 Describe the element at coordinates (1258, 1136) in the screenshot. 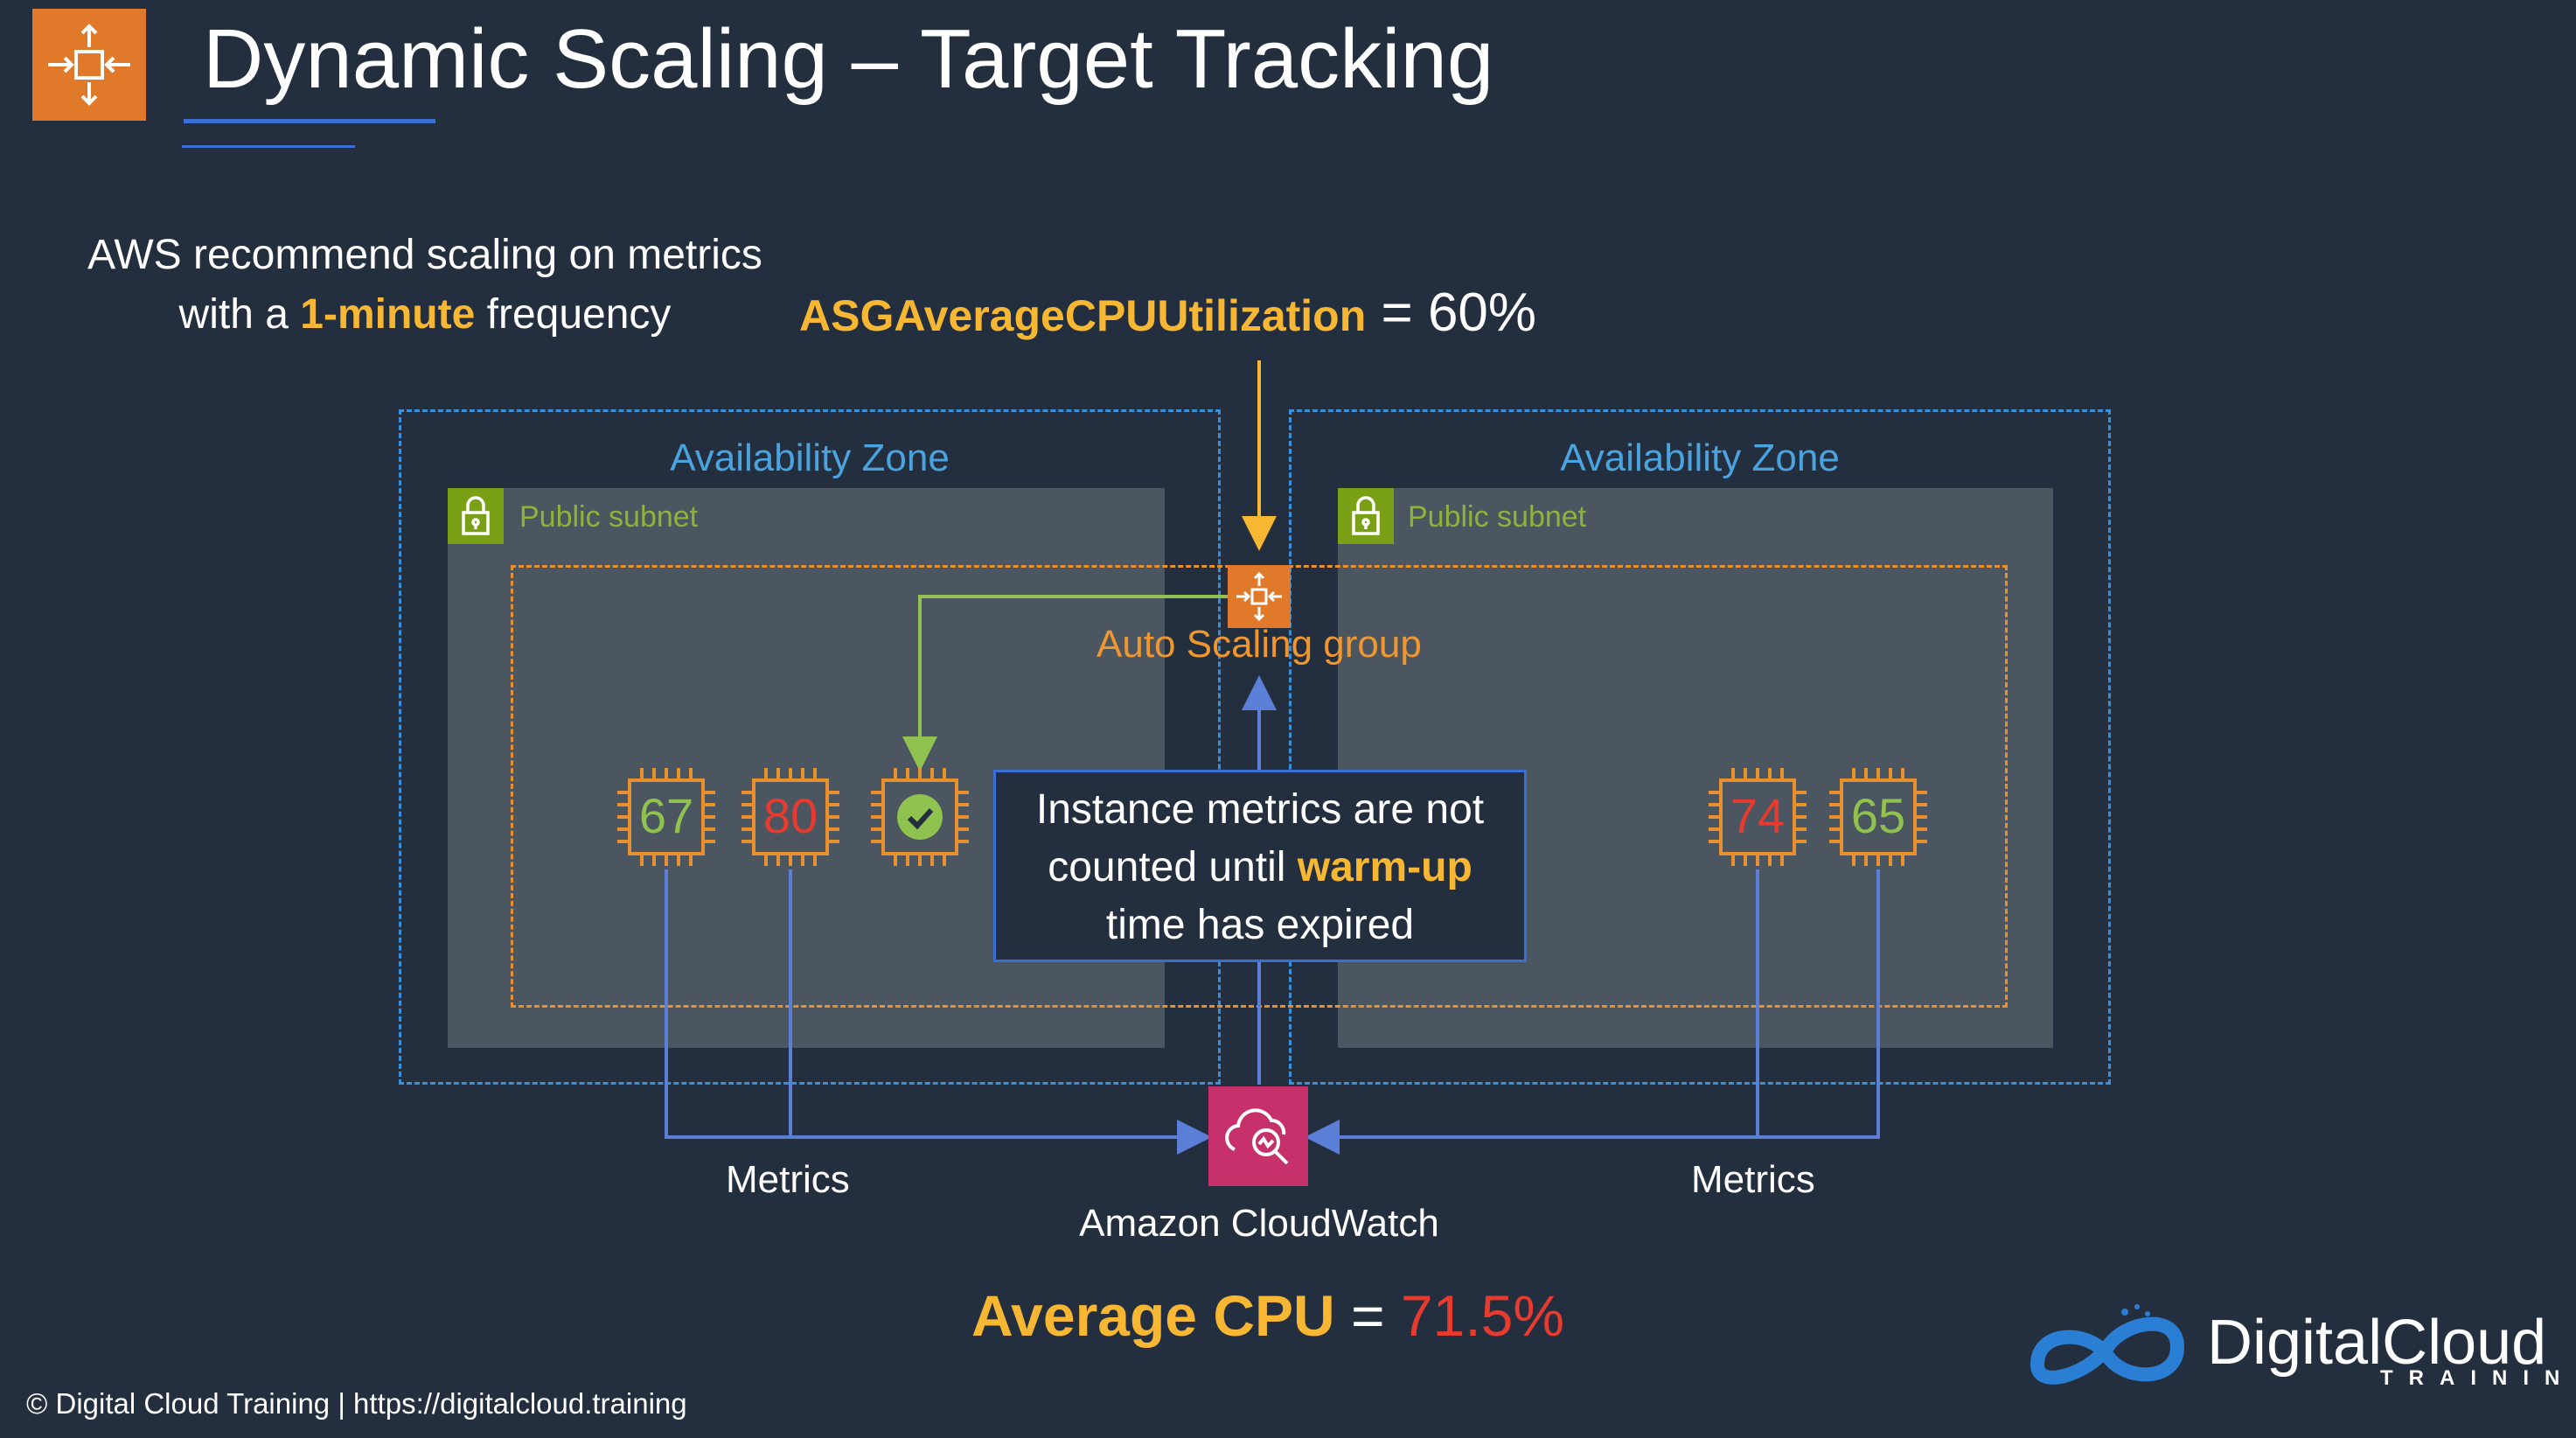

I see `cloudwatch-icon` at that location.